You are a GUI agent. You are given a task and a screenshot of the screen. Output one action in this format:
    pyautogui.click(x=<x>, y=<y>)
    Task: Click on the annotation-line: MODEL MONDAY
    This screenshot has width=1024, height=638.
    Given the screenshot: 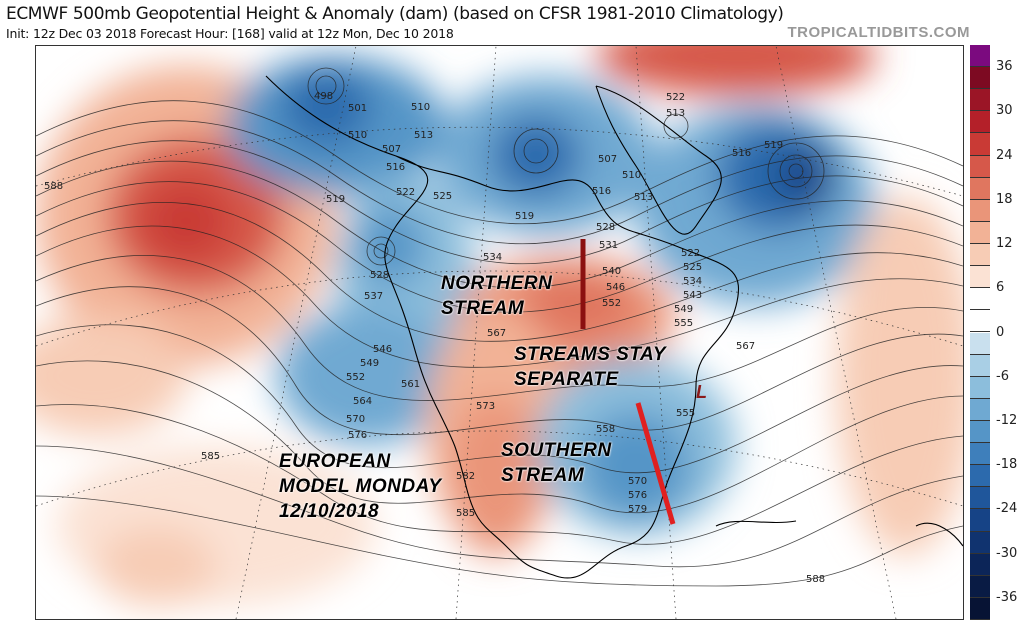 What is the action you would take?
    pyautogui.click(x=360, y=486)
    